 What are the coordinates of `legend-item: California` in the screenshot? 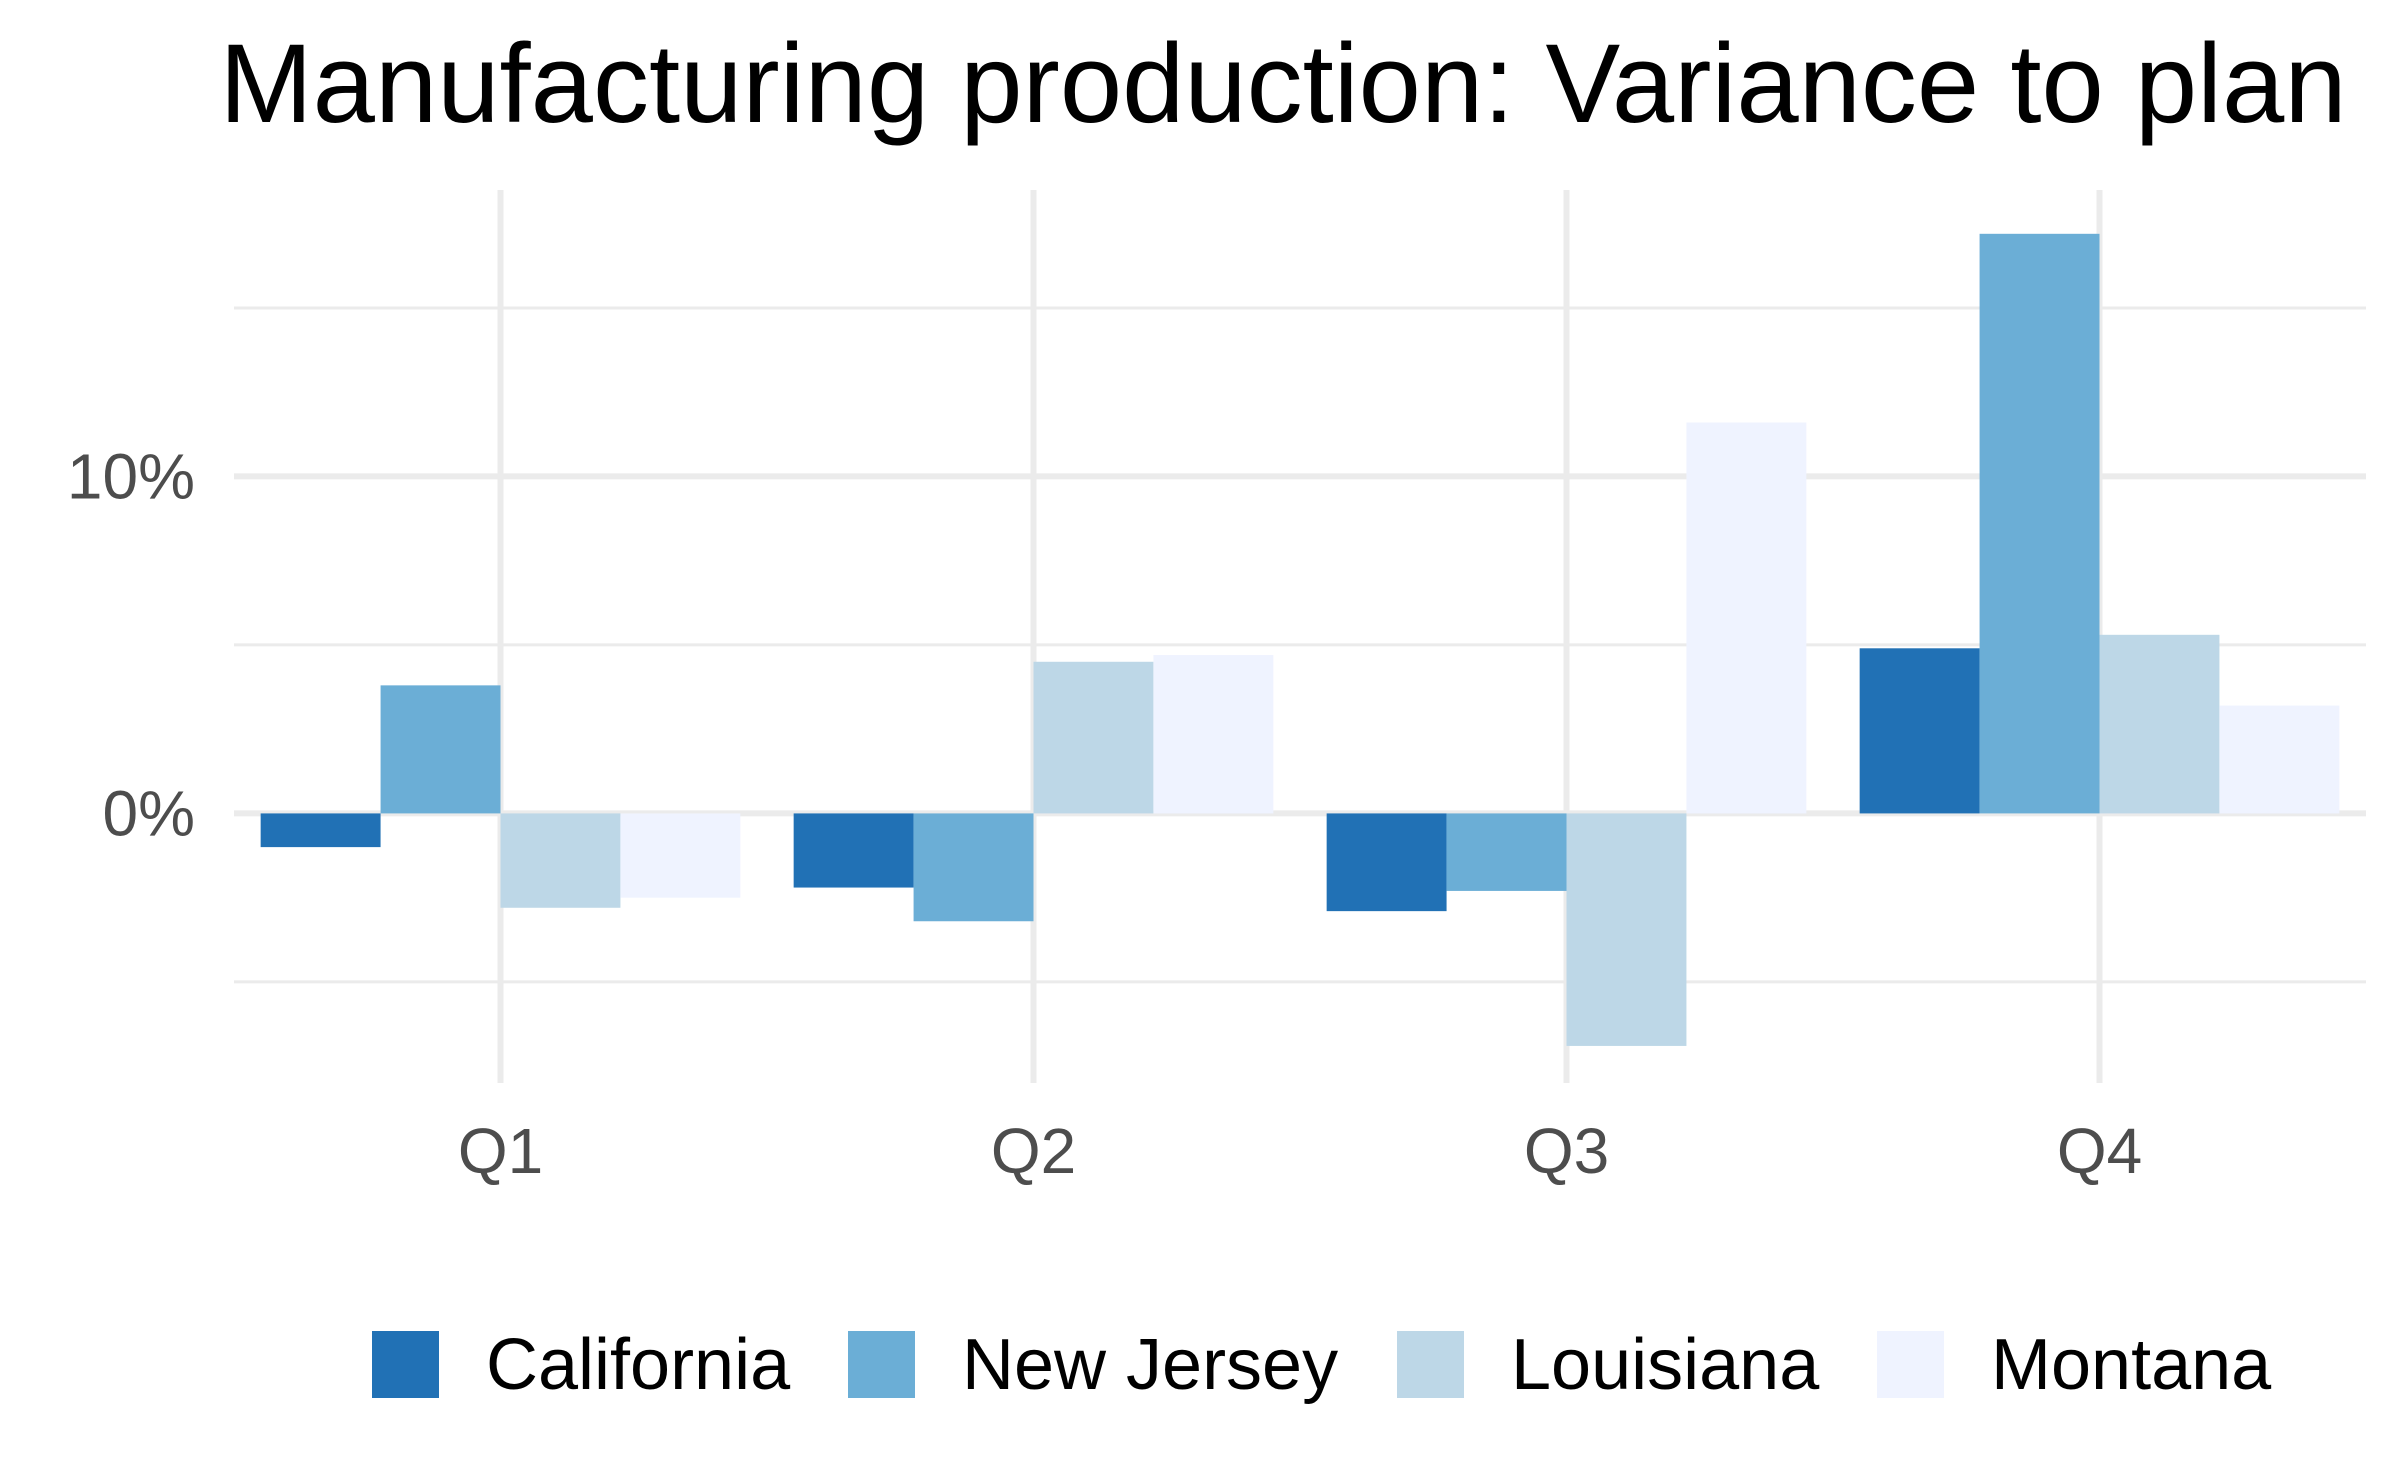 It's located at (581, 1365).